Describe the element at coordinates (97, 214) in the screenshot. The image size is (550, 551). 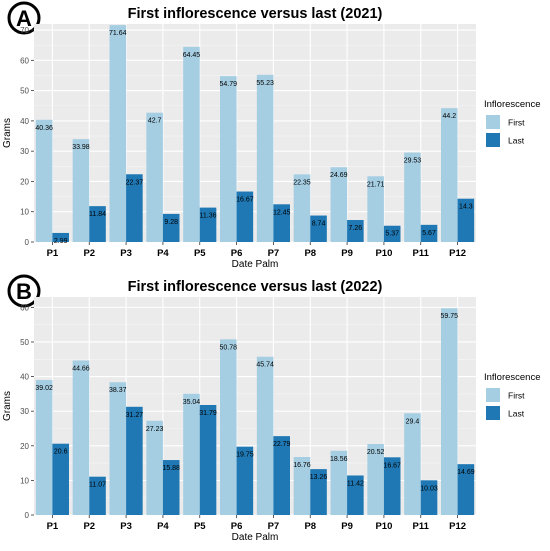
I see `data-label-last-p2: 11.84` at that location.